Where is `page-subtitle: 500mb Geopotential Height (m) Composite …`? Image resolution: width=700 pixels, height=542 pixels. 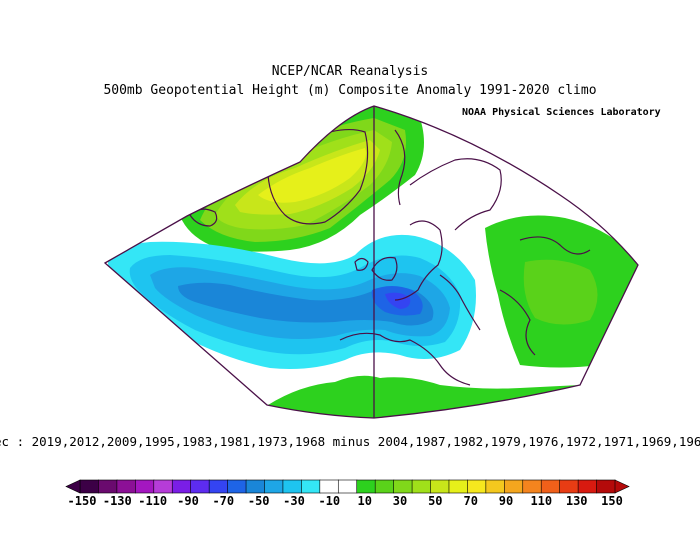
page-subtitle: 500mb Geopotential Height (m) Composite … is located at coordinates (350, 90).